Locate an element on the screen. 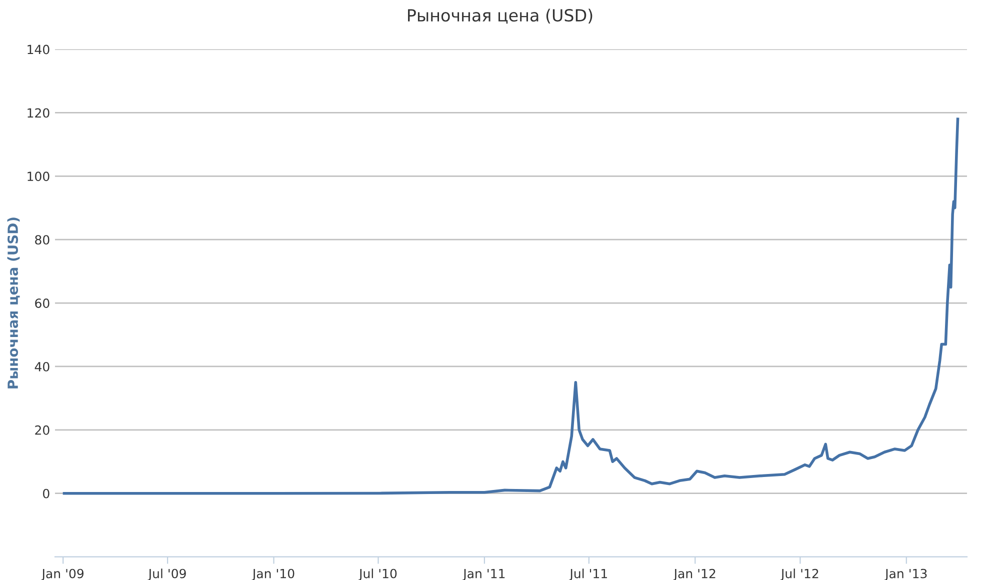 The height and width of the screenshot is (580, 1000). y-tick-label: 20 is located at coordinates (42, 430).